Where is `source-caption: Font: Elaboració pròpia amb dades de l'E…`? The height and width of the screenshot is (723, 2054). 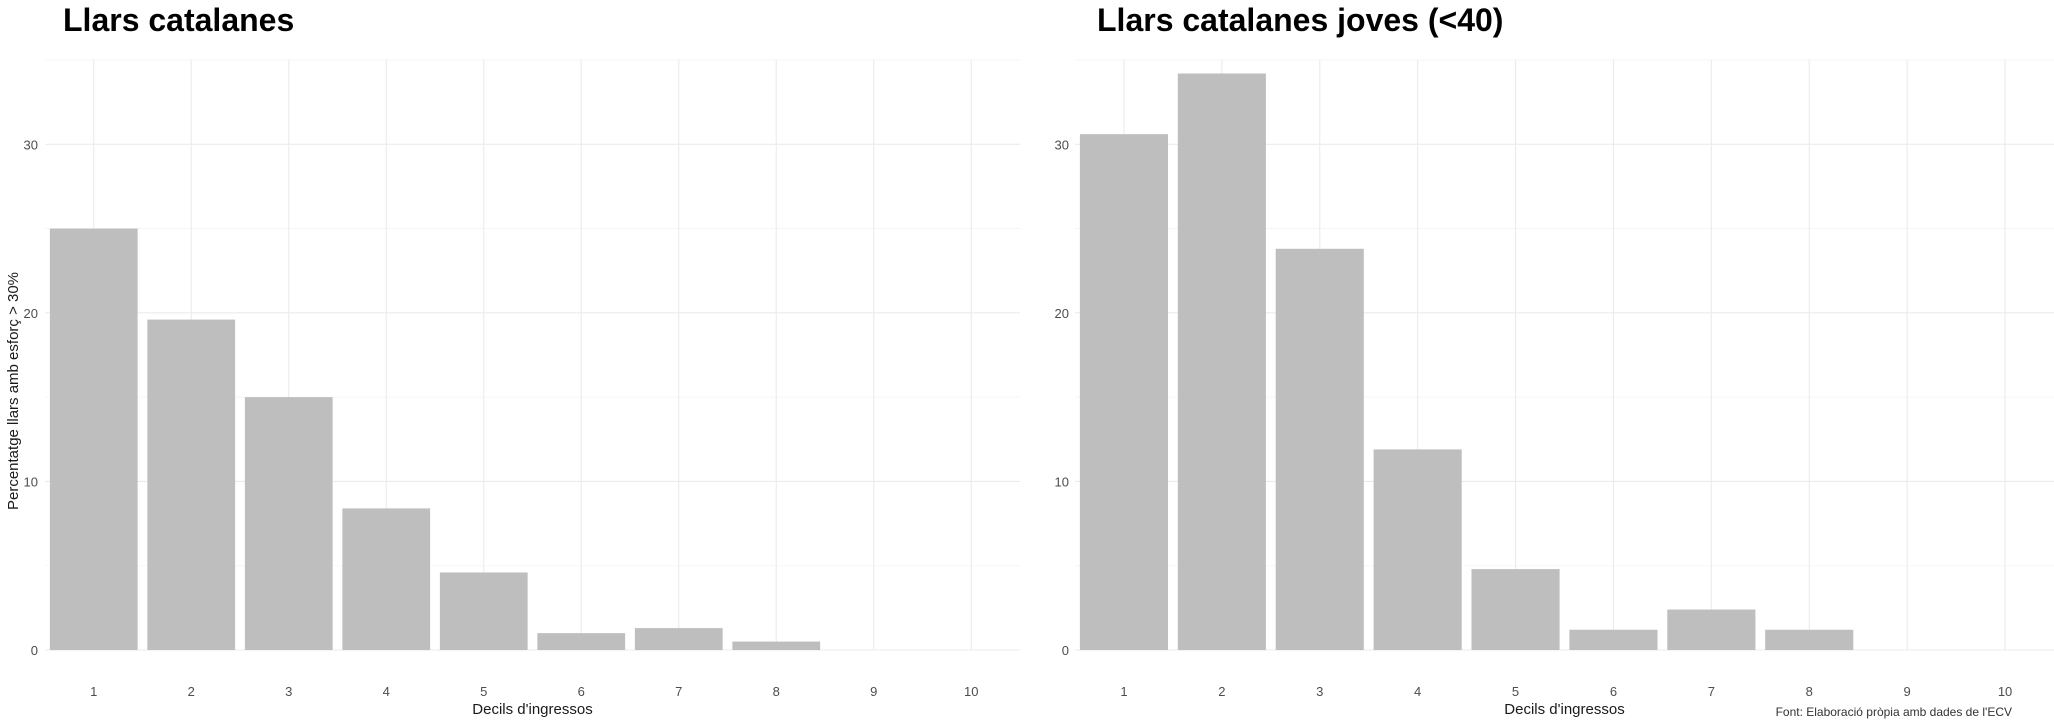 source-caption: Font: Elaboració pròpia amb dades de l'E… is located at coordinates (1894, 712).